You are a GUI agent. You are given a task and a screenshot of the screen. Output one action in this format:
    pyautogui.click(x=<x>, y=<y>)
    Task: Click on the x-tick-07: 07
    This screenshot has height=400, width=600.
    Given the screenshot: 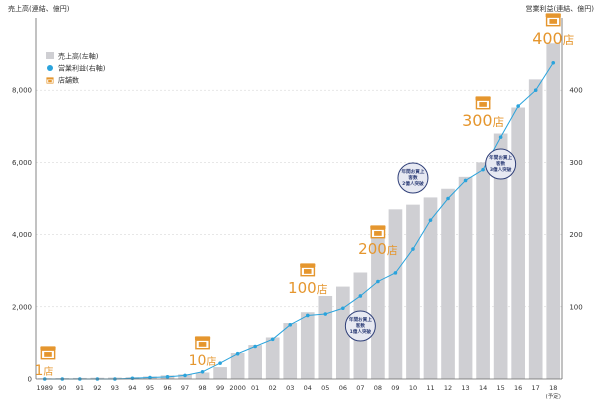 What is the action you would take?
    pyautogui.click(x=360, y=388)
    